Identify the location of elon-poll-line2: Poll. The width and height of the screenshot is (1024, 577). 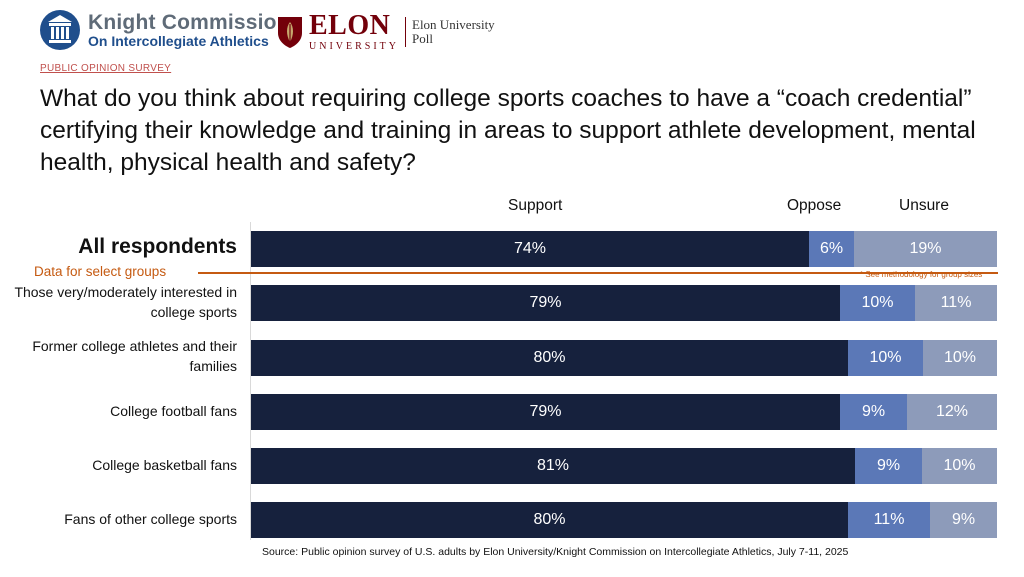
(422, 38).